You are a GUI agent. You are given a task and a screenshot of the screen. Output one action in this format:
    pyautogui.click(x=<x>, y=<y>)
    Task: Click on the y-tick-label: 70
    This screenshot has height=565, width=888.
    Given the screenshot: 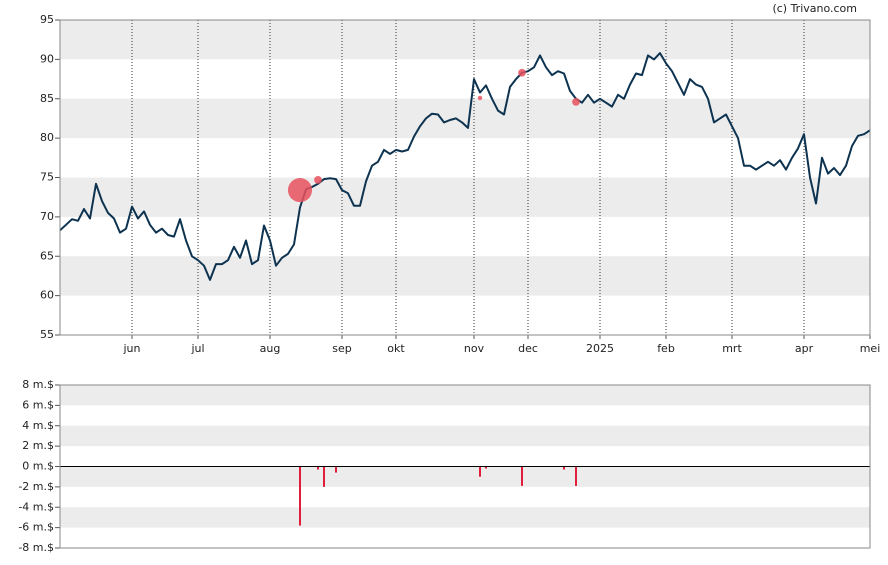 What is the action you would take?
    pyautogui.click(x=47, y=216)
    